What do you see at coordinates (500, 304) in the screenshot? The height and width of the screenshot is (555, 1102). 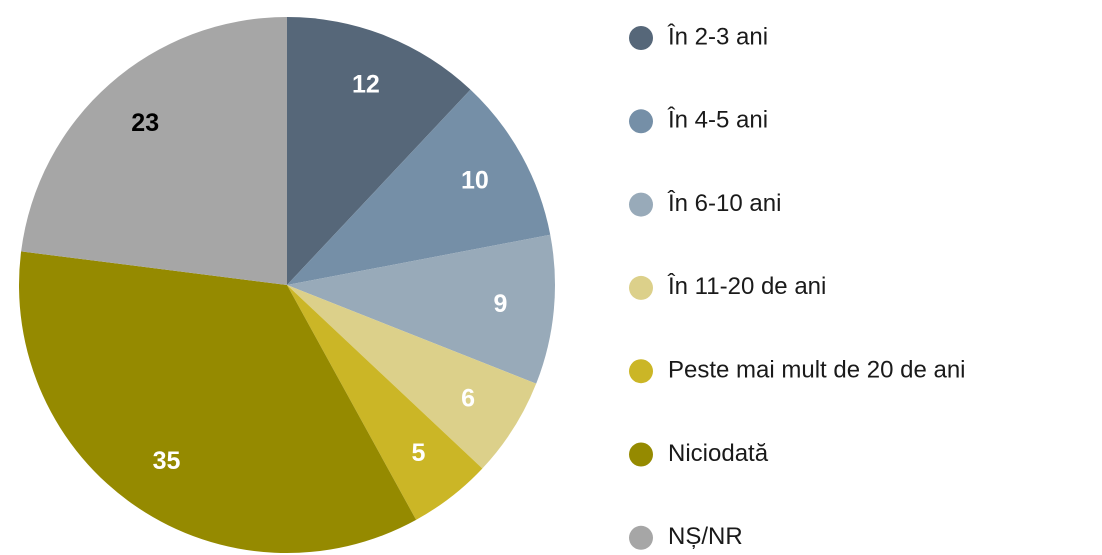 I see `value-label: 9` at bounding box center [500, 304].